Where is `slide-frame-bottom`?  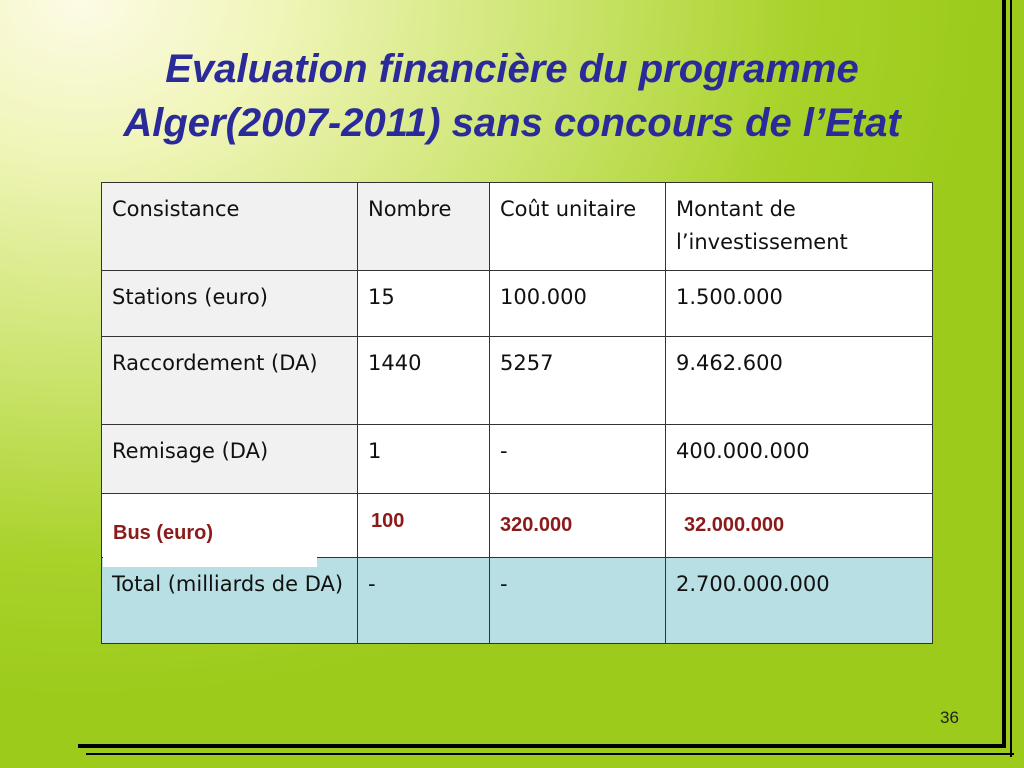 slide-frame-bottom is located at coordinates (546, 749).